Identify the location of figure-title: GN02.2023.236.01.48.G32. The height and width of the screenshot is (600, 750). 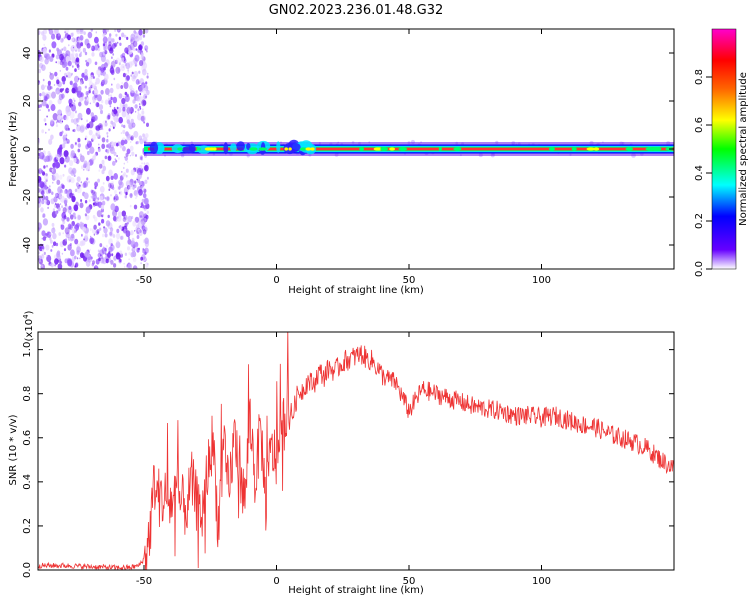
(356, 10).